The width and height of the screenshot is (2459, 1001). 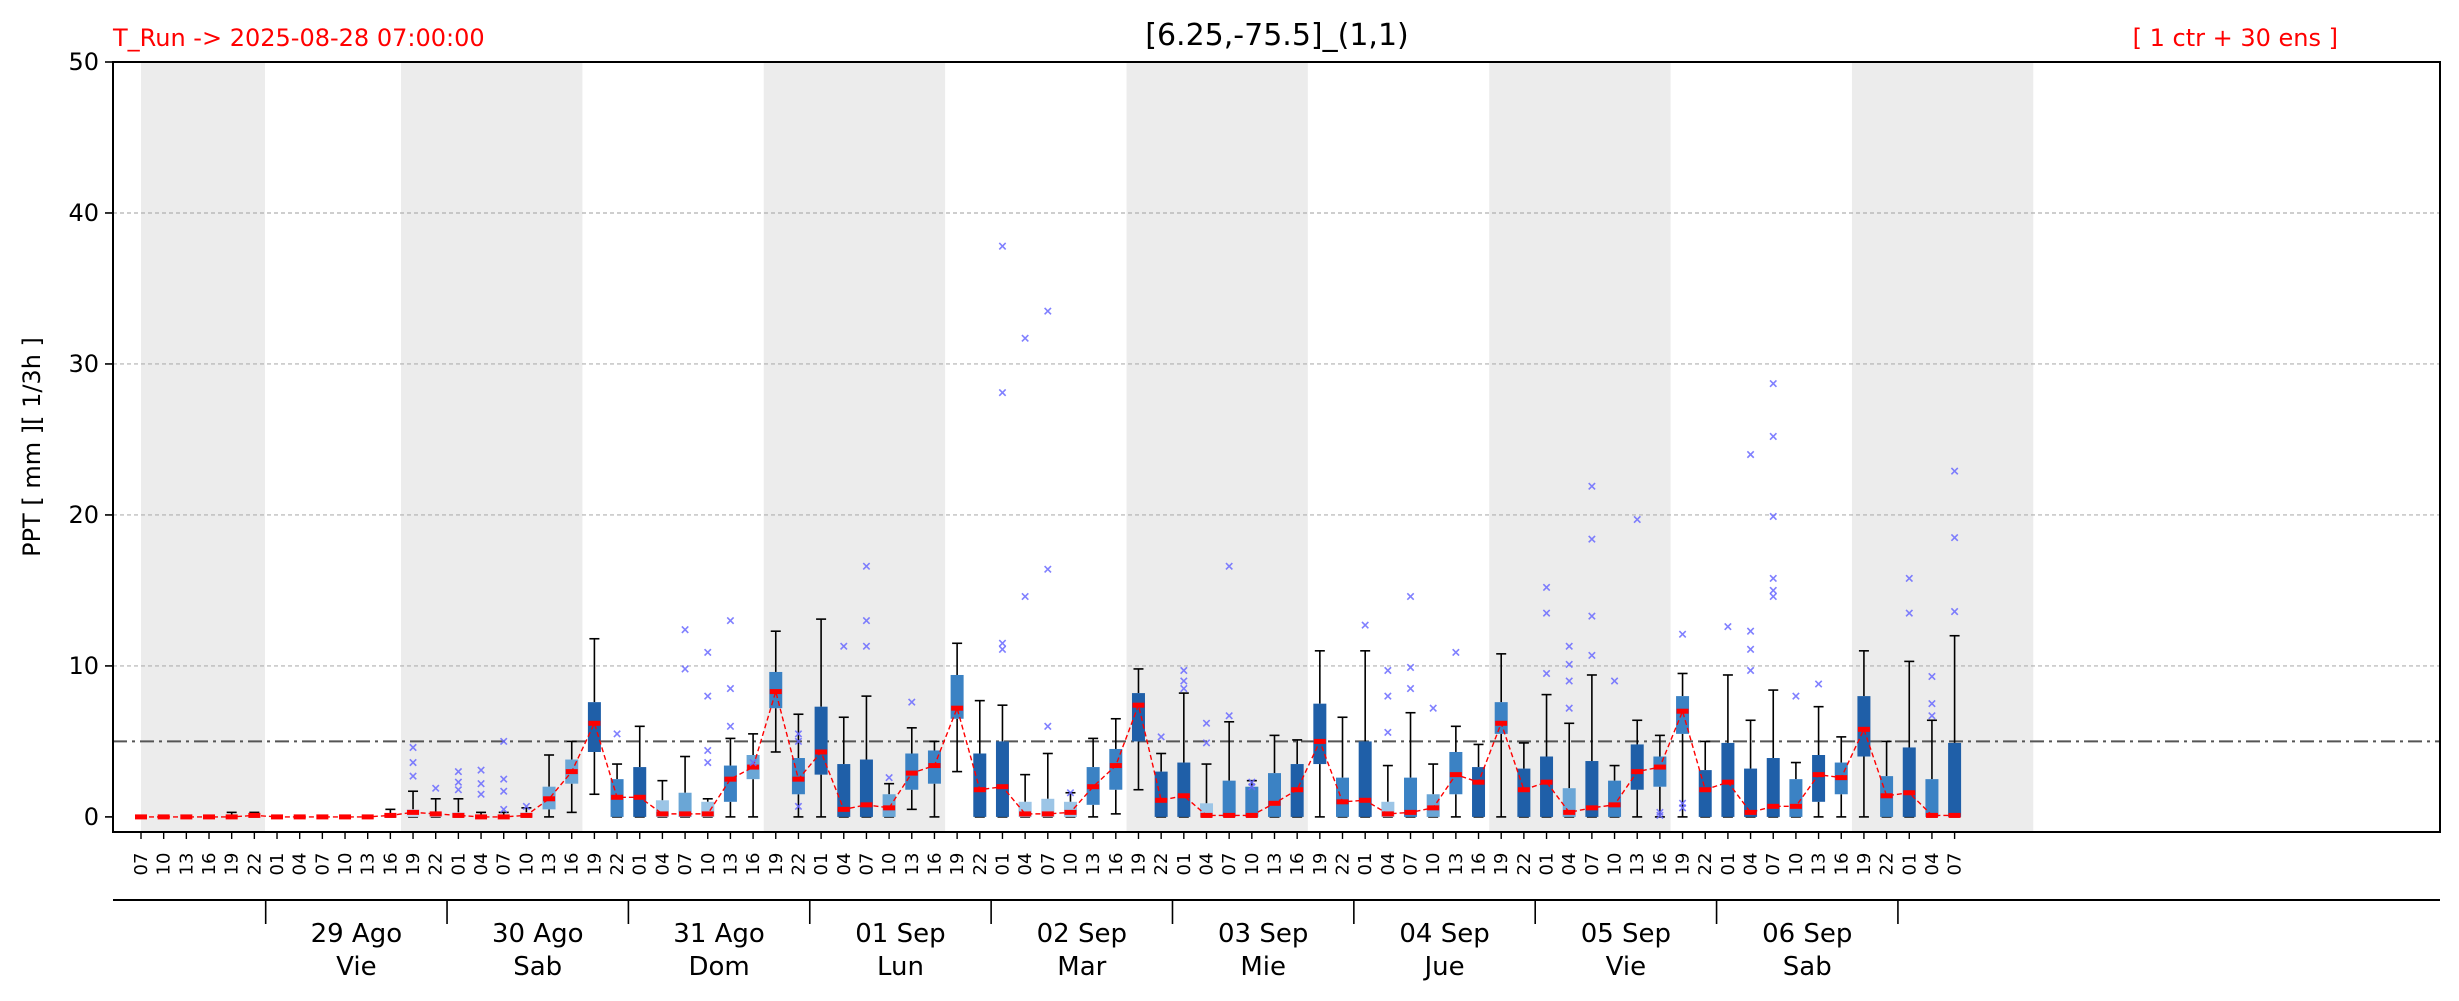 What do you see at coordinates (900, 967) in the screenshot?
I see `day-weekday-label: Lun` at bounding box center [900, 967].